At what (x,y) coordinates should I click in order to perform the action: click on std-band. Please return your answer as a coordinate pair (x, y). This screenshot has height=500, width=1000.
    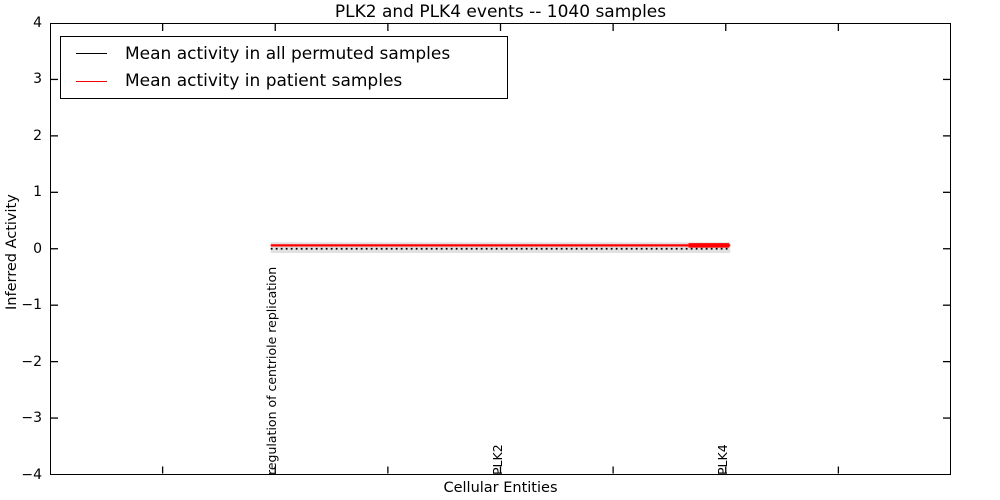
    Looking at the image, I should click on (500, 247).